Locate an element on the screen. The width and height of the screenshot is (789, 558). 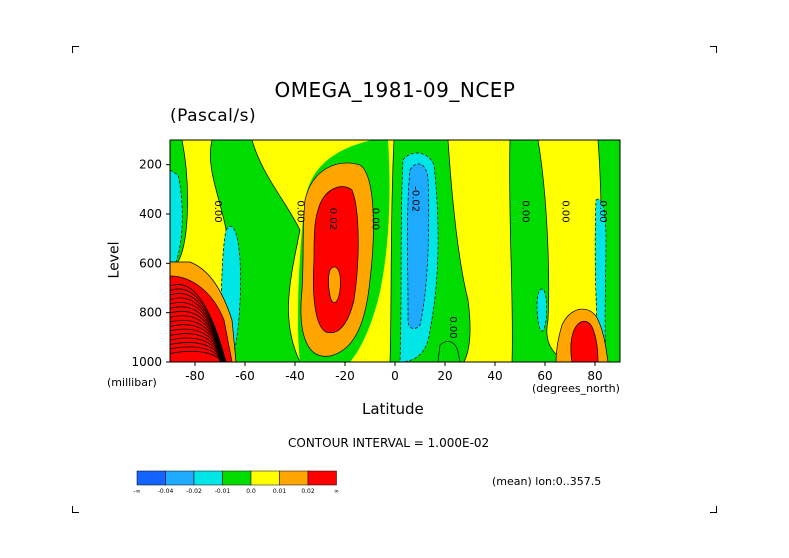
colorbar: -∞ -0.04 -0.02 -0.01 0.0 0.01 0.02 ∞ is located at coordinates (236, 482).